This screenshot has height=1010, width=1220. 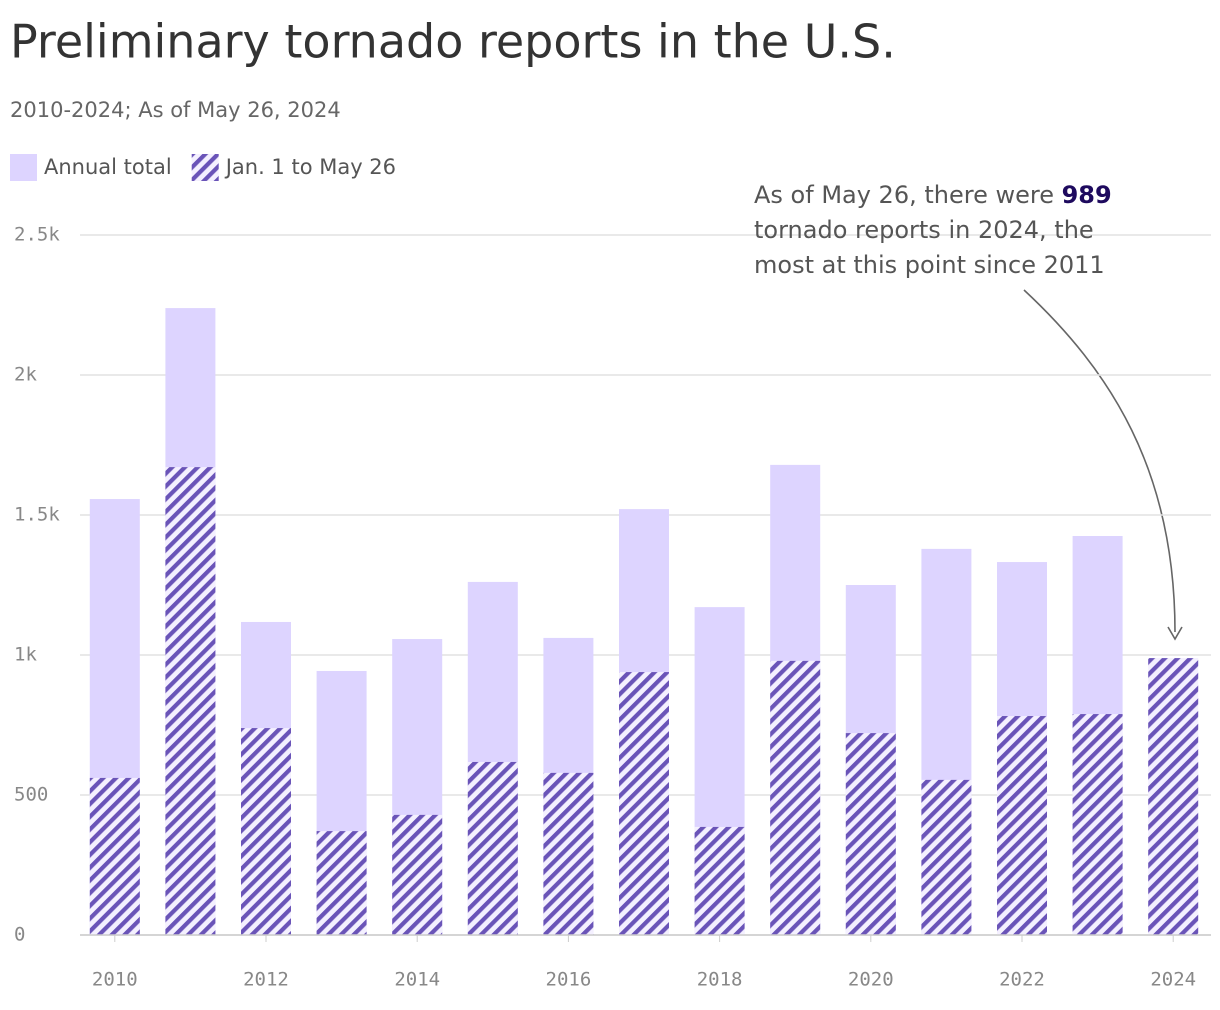 What do you see at coordinates (266, 980) in the screenshot?
I see `x-tick-label: 2012` at bounding box center [266, 980].